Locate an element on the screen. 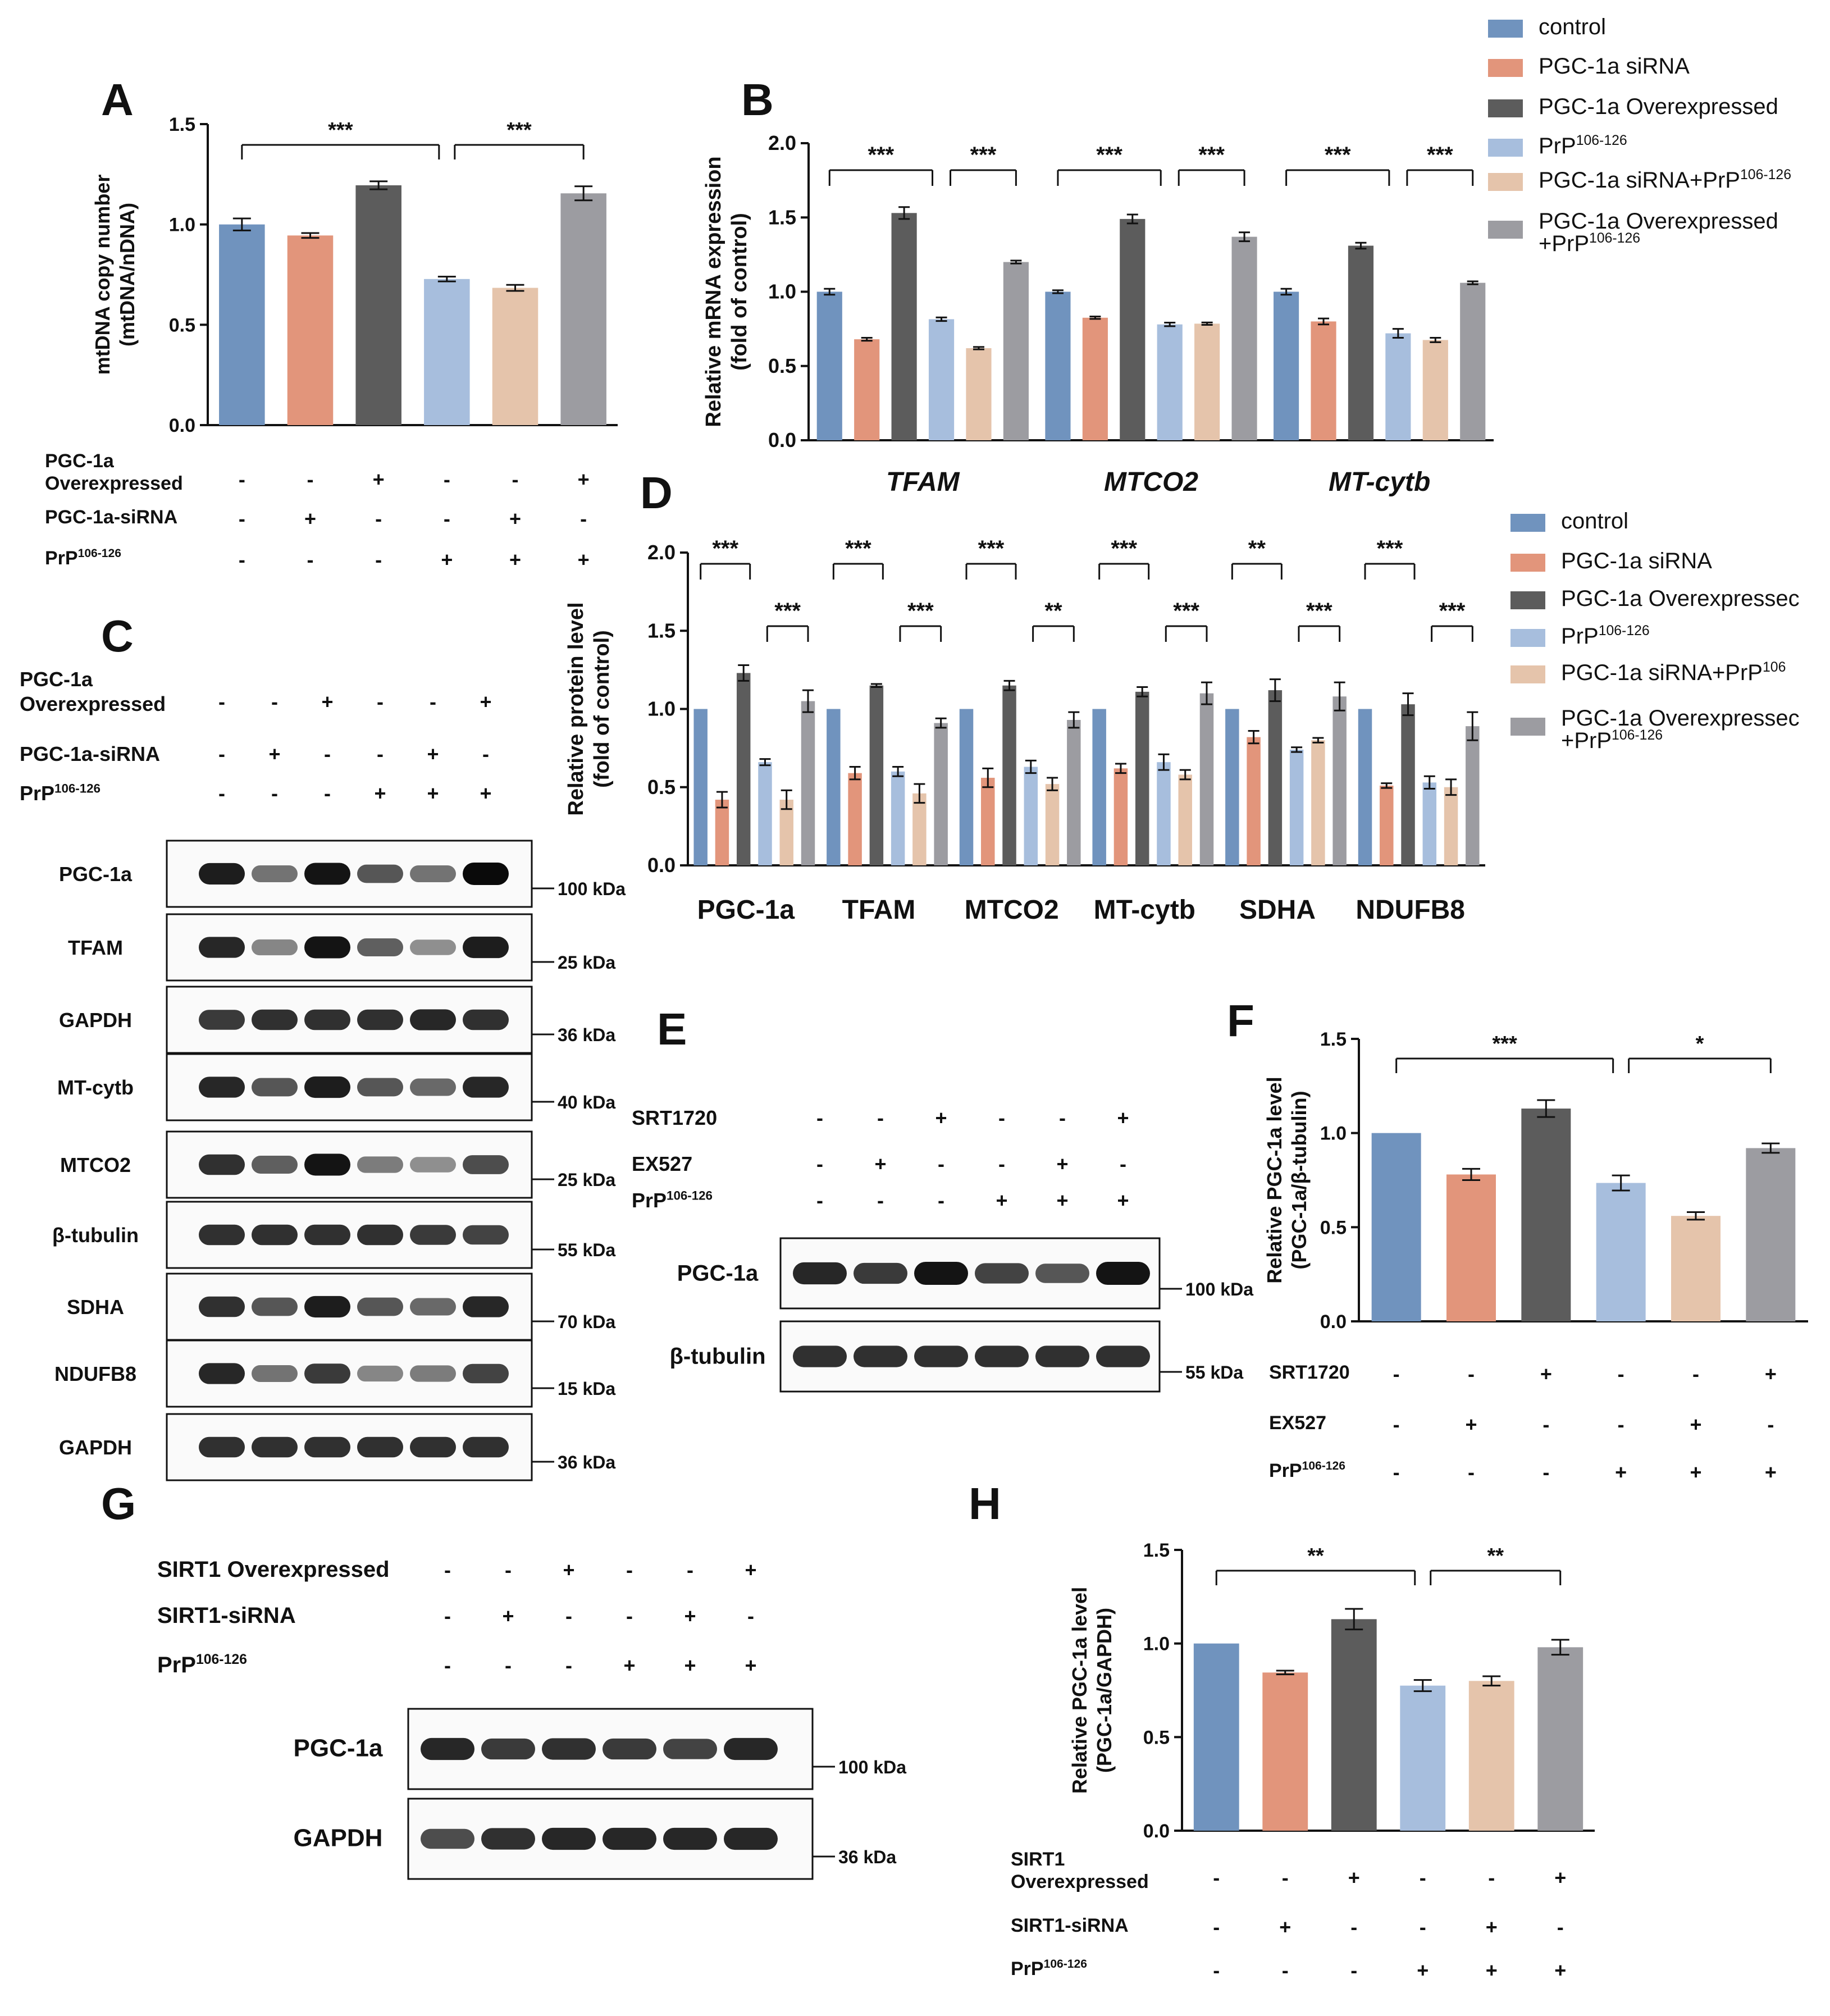 Image resolution: width=1830 pixels, height=2016 pixels. blot-row-label: PGC-1a is located at coordinates (96, 874).